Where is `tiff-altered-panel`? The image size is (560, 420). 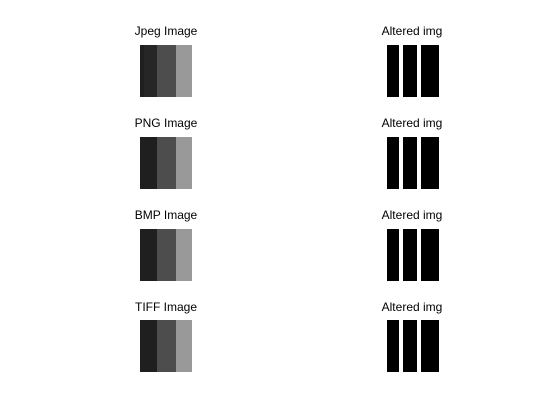
tiff-altered-panel is located at coordinates (413, 346).